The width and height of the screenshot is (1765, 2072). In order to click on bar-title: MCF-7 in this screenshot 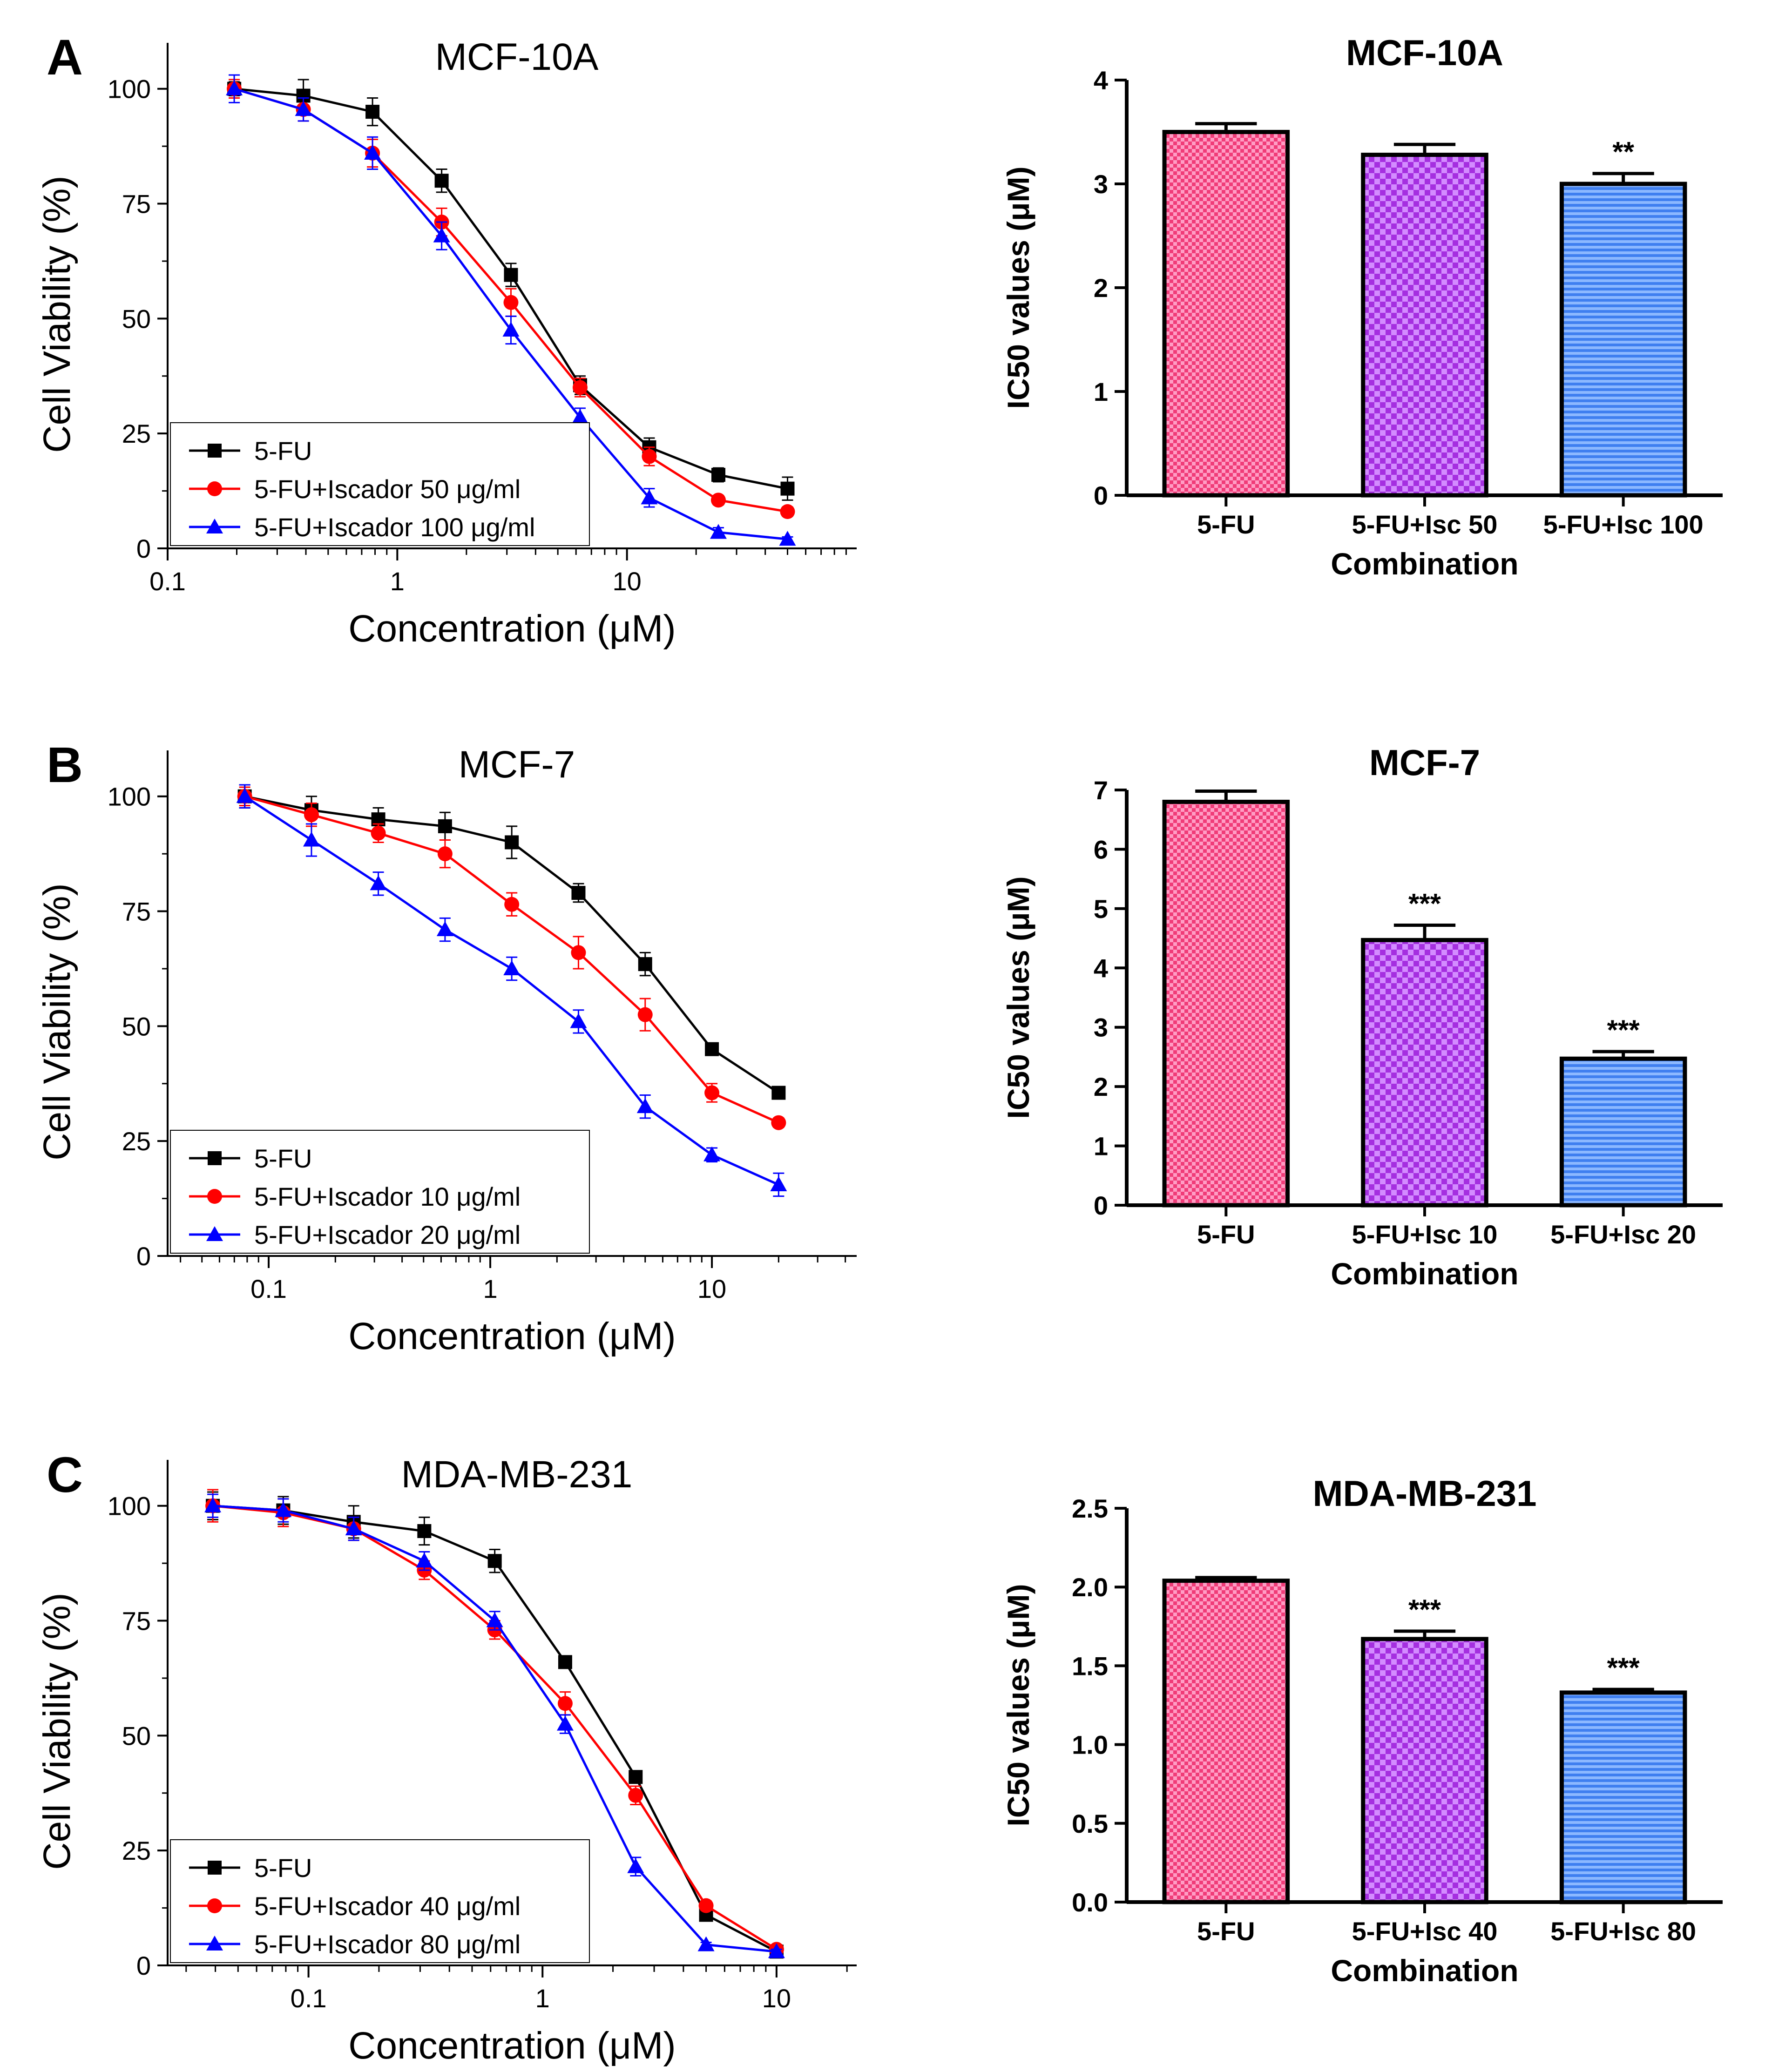, I will do `click(1424, 762)`.